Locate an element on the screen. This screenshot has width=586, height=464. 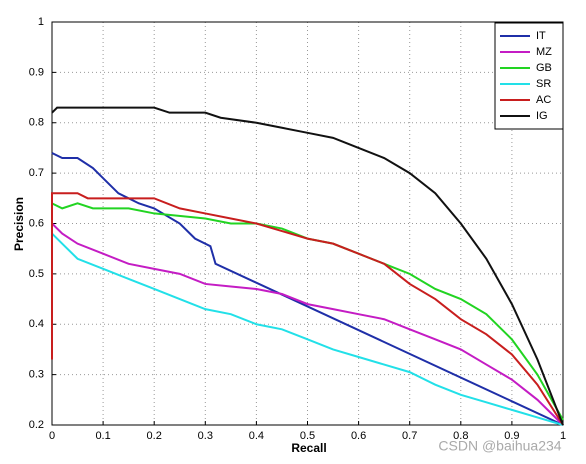
x-tick-label: 0.7 is located at coordinates (409, 436).